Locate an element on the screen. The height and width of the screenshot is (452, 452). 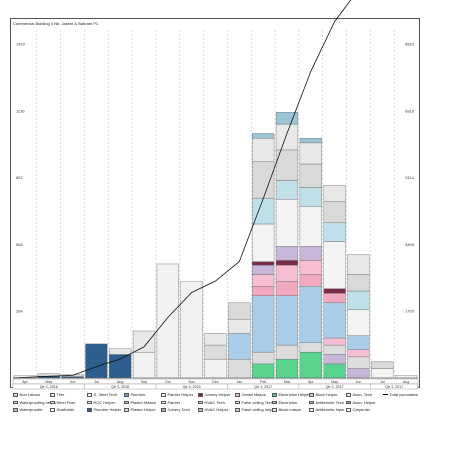
quarter-label: Qtr 4, 2016 is located at coordinates (192, 387).